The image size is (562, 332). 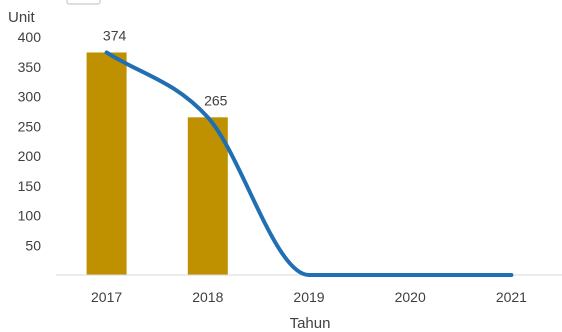 What do you see at coordinates (30, 67) in the screenshot?
I see `y-tick-label: 350` at bounding box center [30, 67].